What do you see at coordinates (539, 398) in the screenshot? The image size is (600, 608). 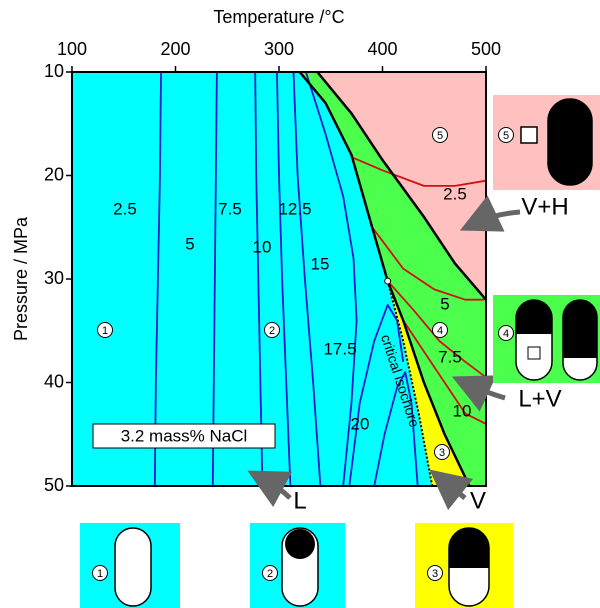 I see `region-label: L+V` at bounding box center [539, 398].